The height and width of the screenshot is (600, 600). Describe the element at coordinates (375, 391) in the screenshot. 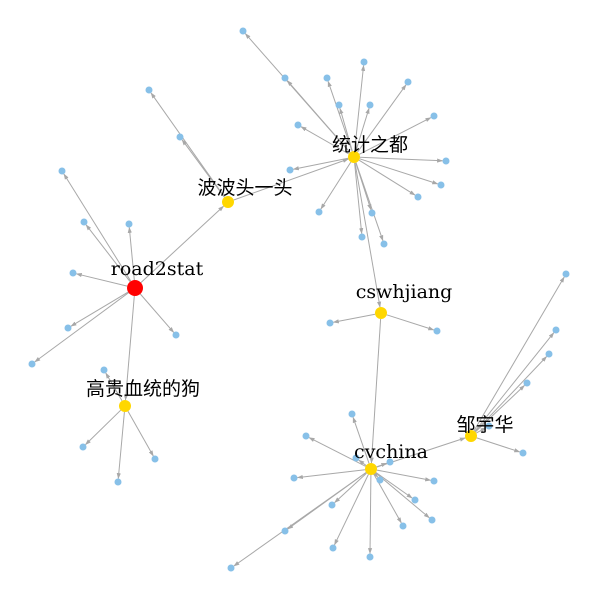

I see `edge-cswhjiang-cvchina` at that location.